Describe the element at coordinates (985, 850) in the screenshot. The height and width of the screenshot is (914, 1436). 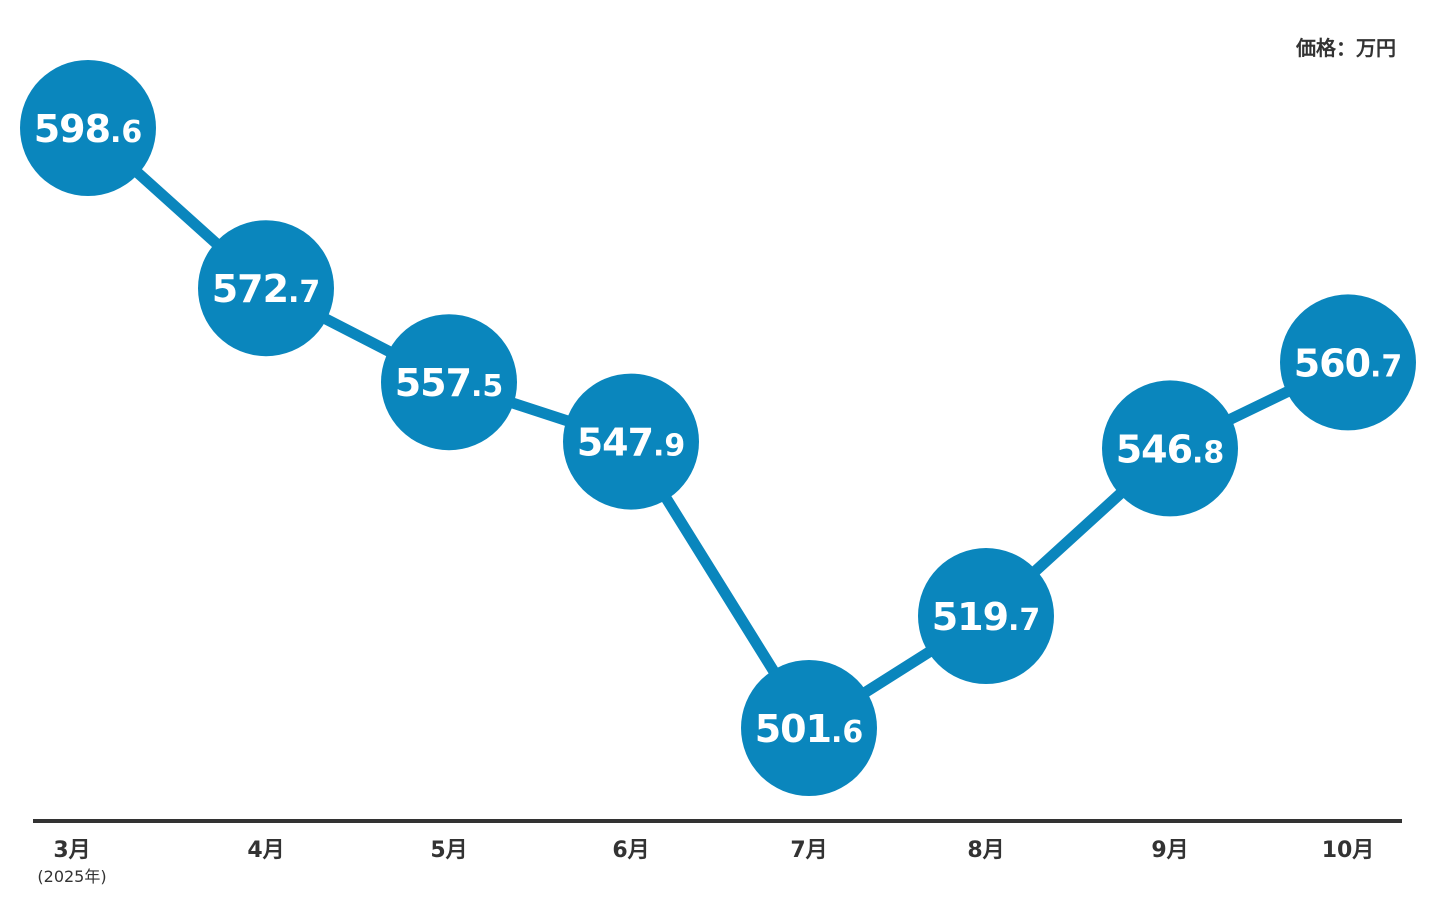
I see `x-tick-label: 8月` at that location.